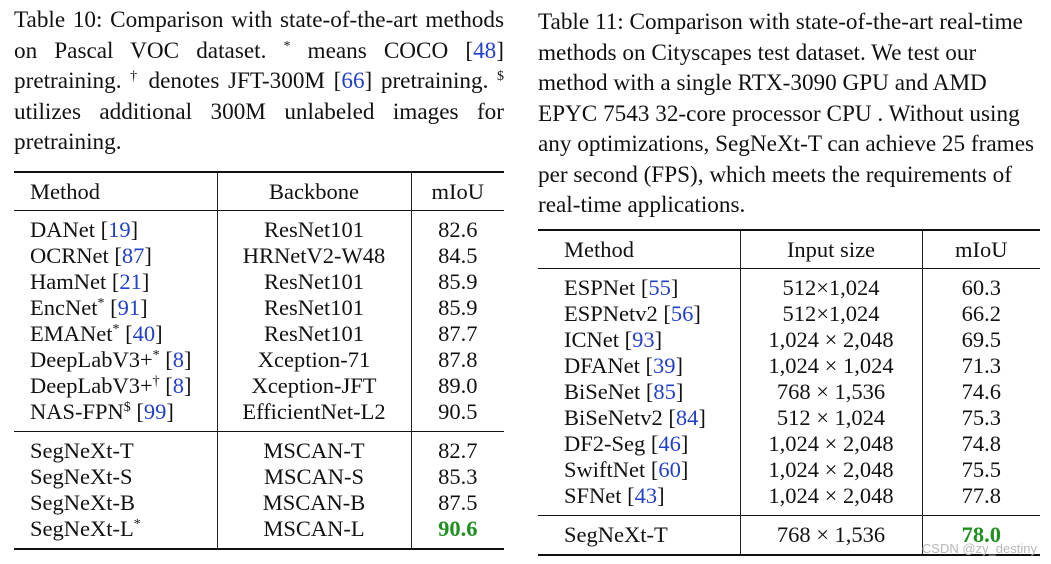 The width and height of the screenshot is (1051, 564). What do you see at coordinates (116, 256) in the screenshot?
I see `method-cell: OCRNet [87]` at bounding box center [116, 256].